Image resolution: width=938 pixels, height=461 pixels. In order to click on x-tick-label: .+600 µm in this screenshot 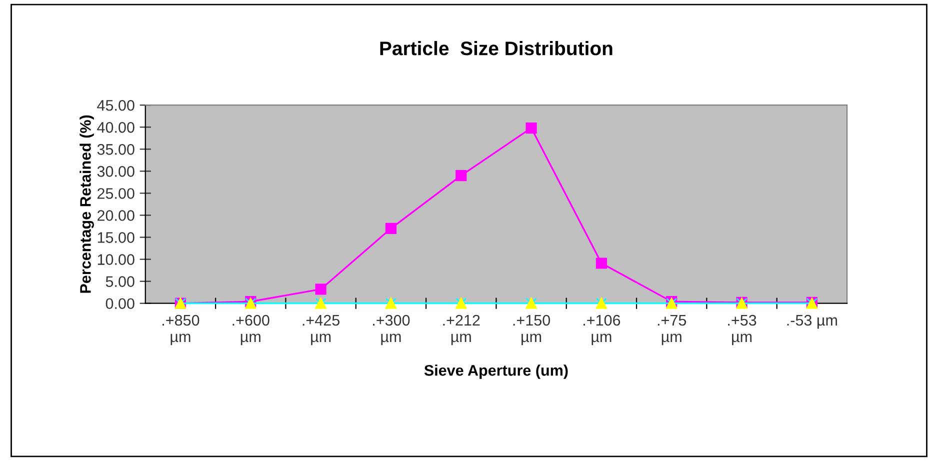, I will do `click(251, 330)`.